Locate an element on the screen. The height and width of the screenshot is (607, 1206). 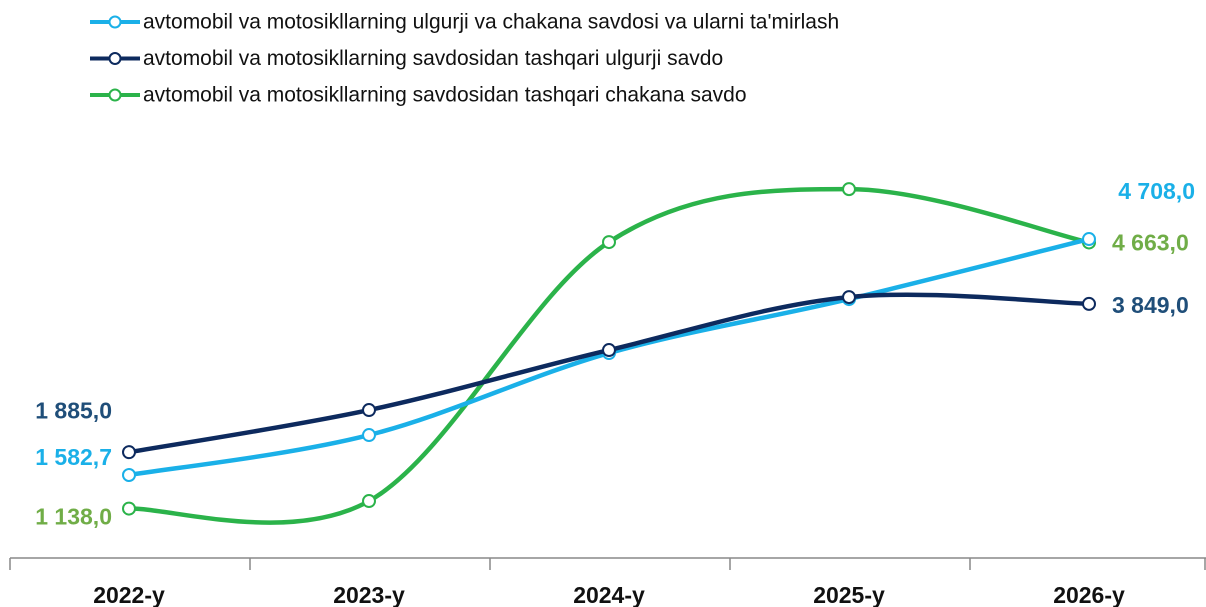
value-label: 1 582,7 is located at coordinates (73, 457).